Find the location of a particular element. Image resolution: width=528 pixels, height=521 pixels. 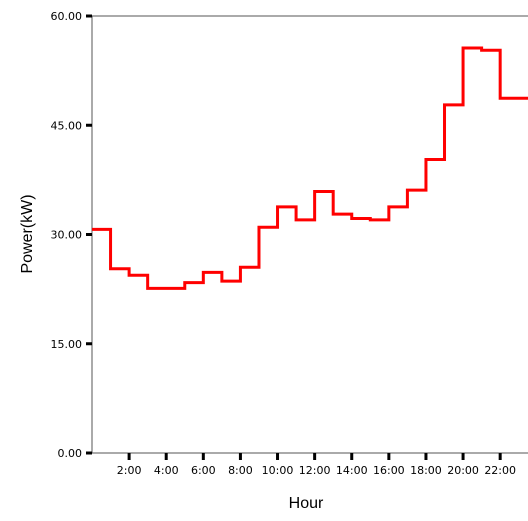

y-tick-label: 60.00 is located at coordinates (67, 16).